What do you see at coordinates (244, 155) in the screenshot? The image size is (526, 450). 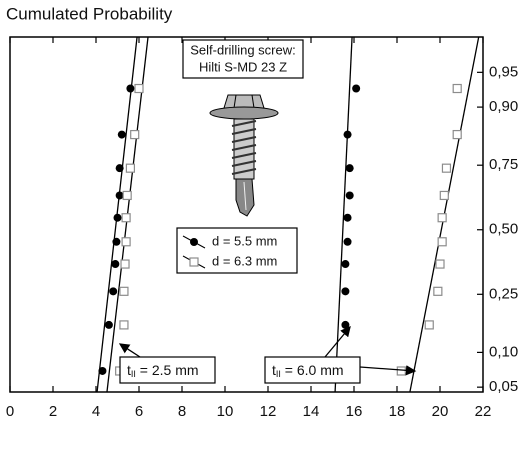 I see `screw-icon` at bounding box center [244, 155].